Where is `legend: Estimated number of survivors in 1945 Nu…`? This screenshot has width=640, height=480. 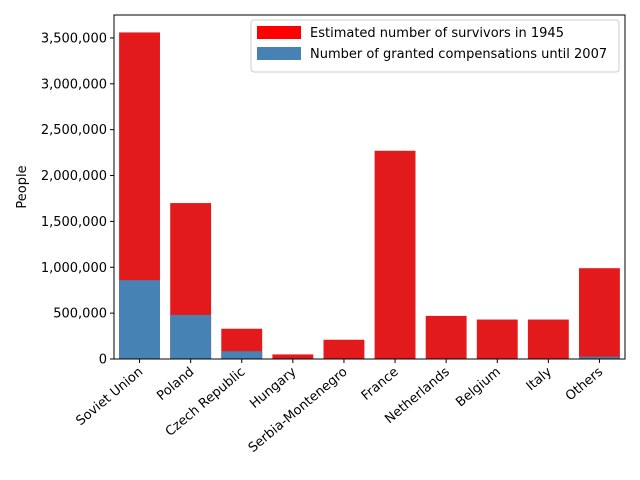
legend: Estimated number of survivors in 1945 Nu… is located at coordinates (435, 46).